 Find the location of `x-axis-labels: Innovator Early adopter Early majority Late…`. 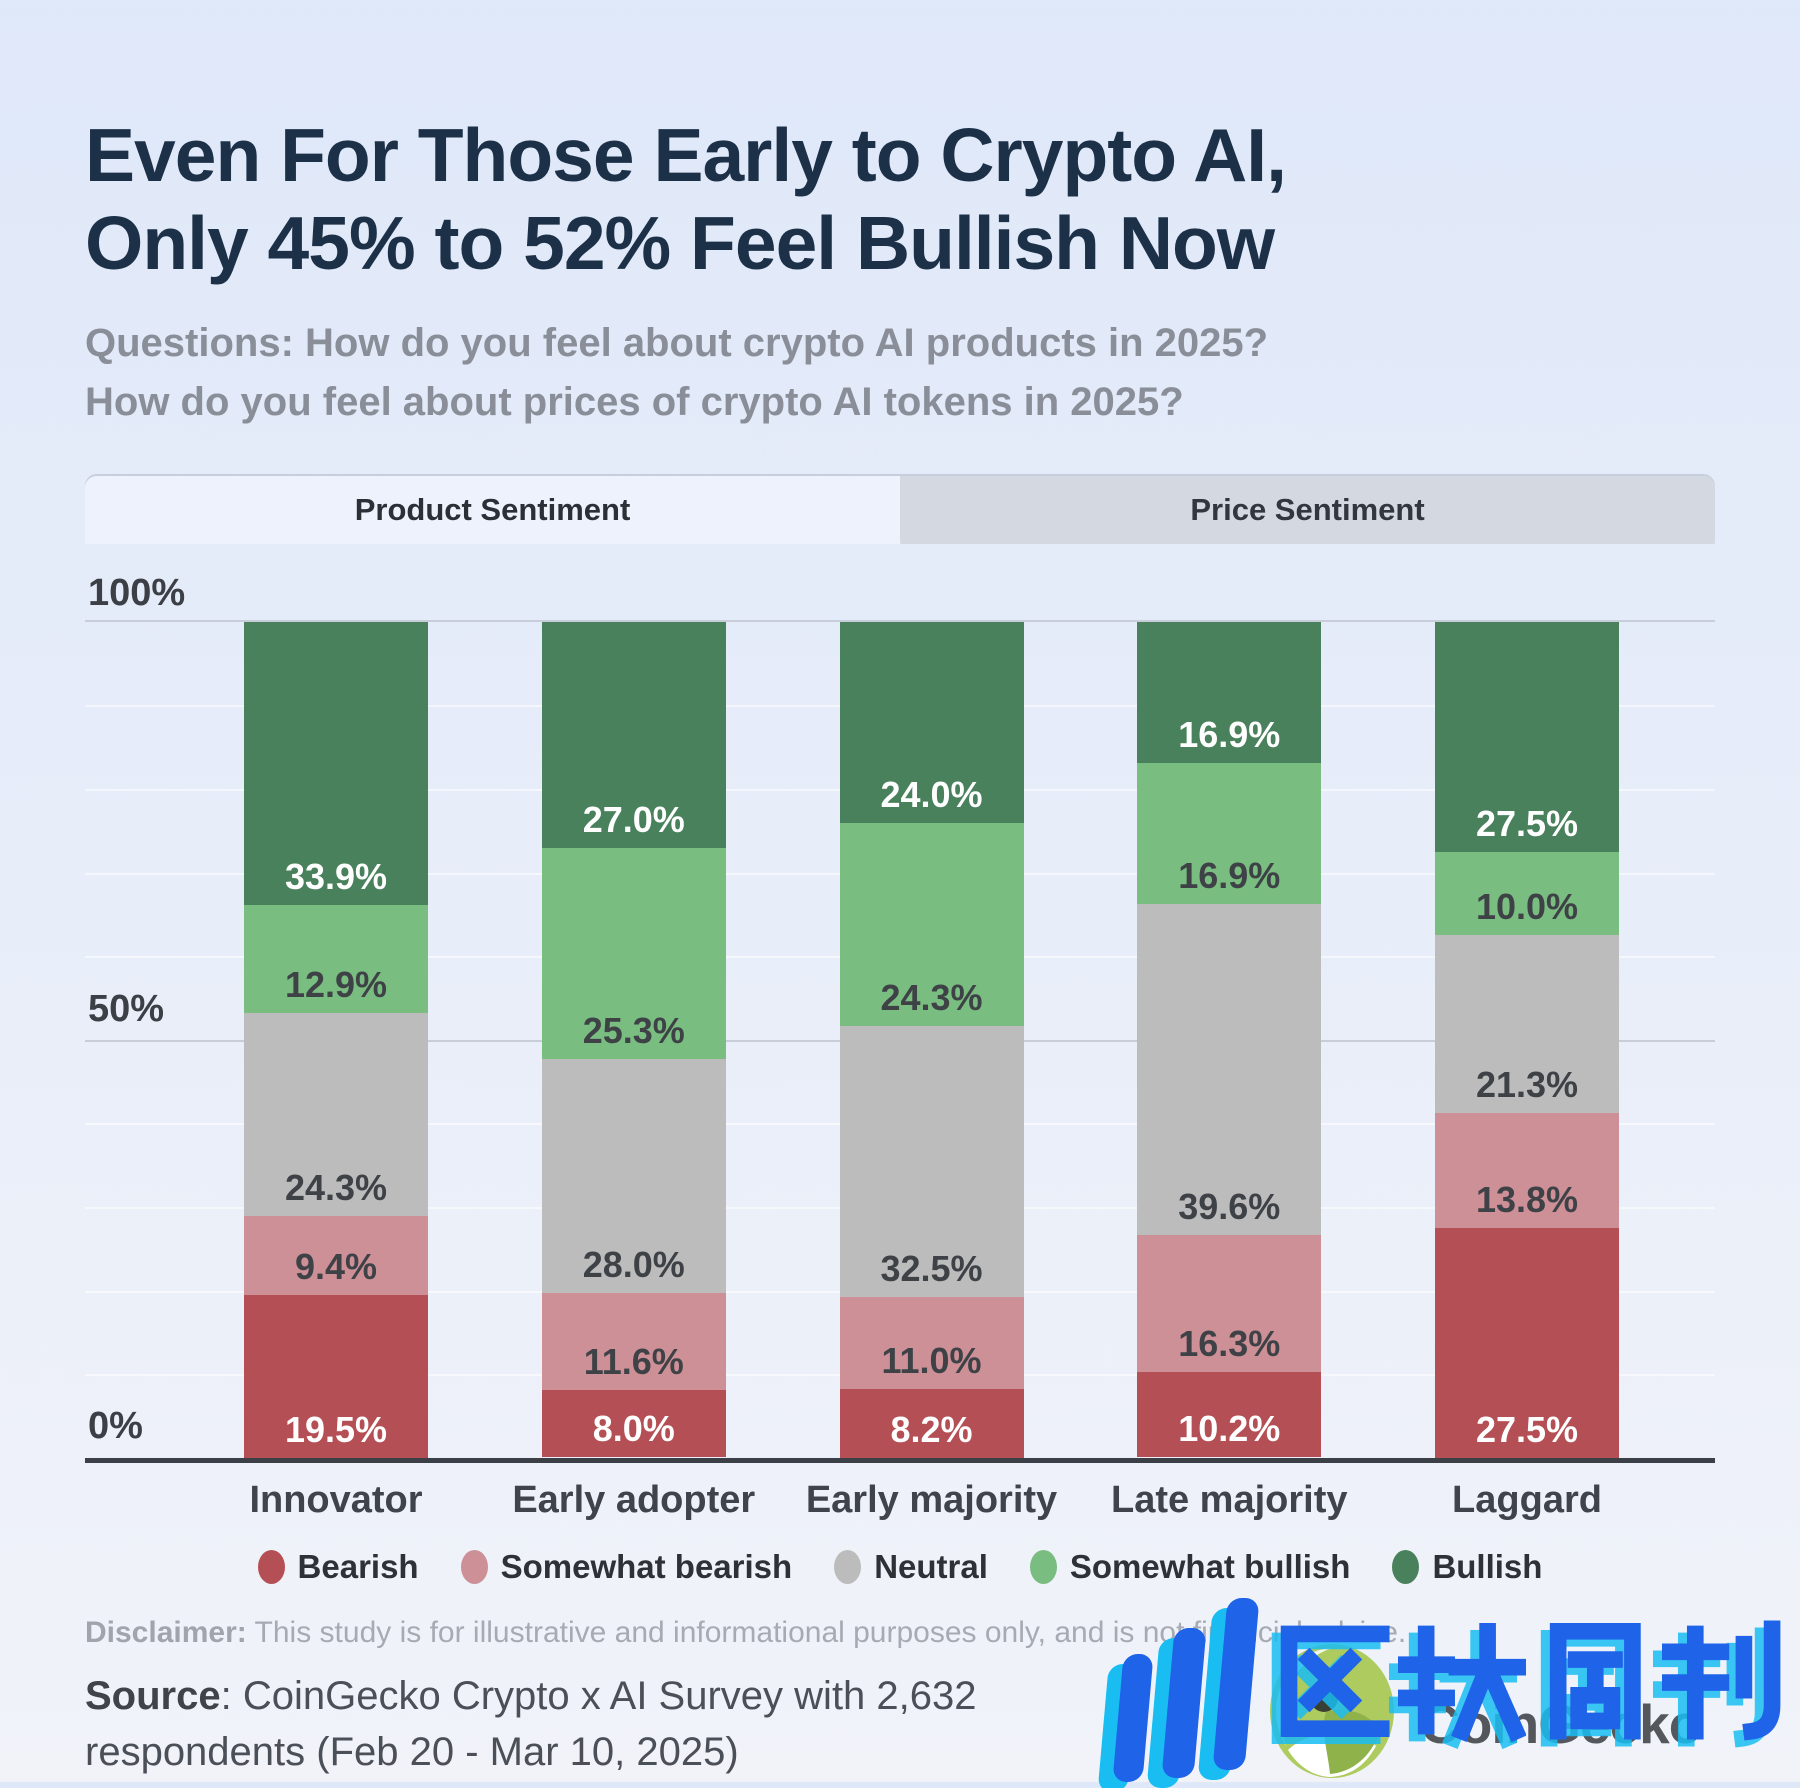

x-axis-labels: Innovator Early adopter Early majority Late… is located at coordinates (900, 1492).